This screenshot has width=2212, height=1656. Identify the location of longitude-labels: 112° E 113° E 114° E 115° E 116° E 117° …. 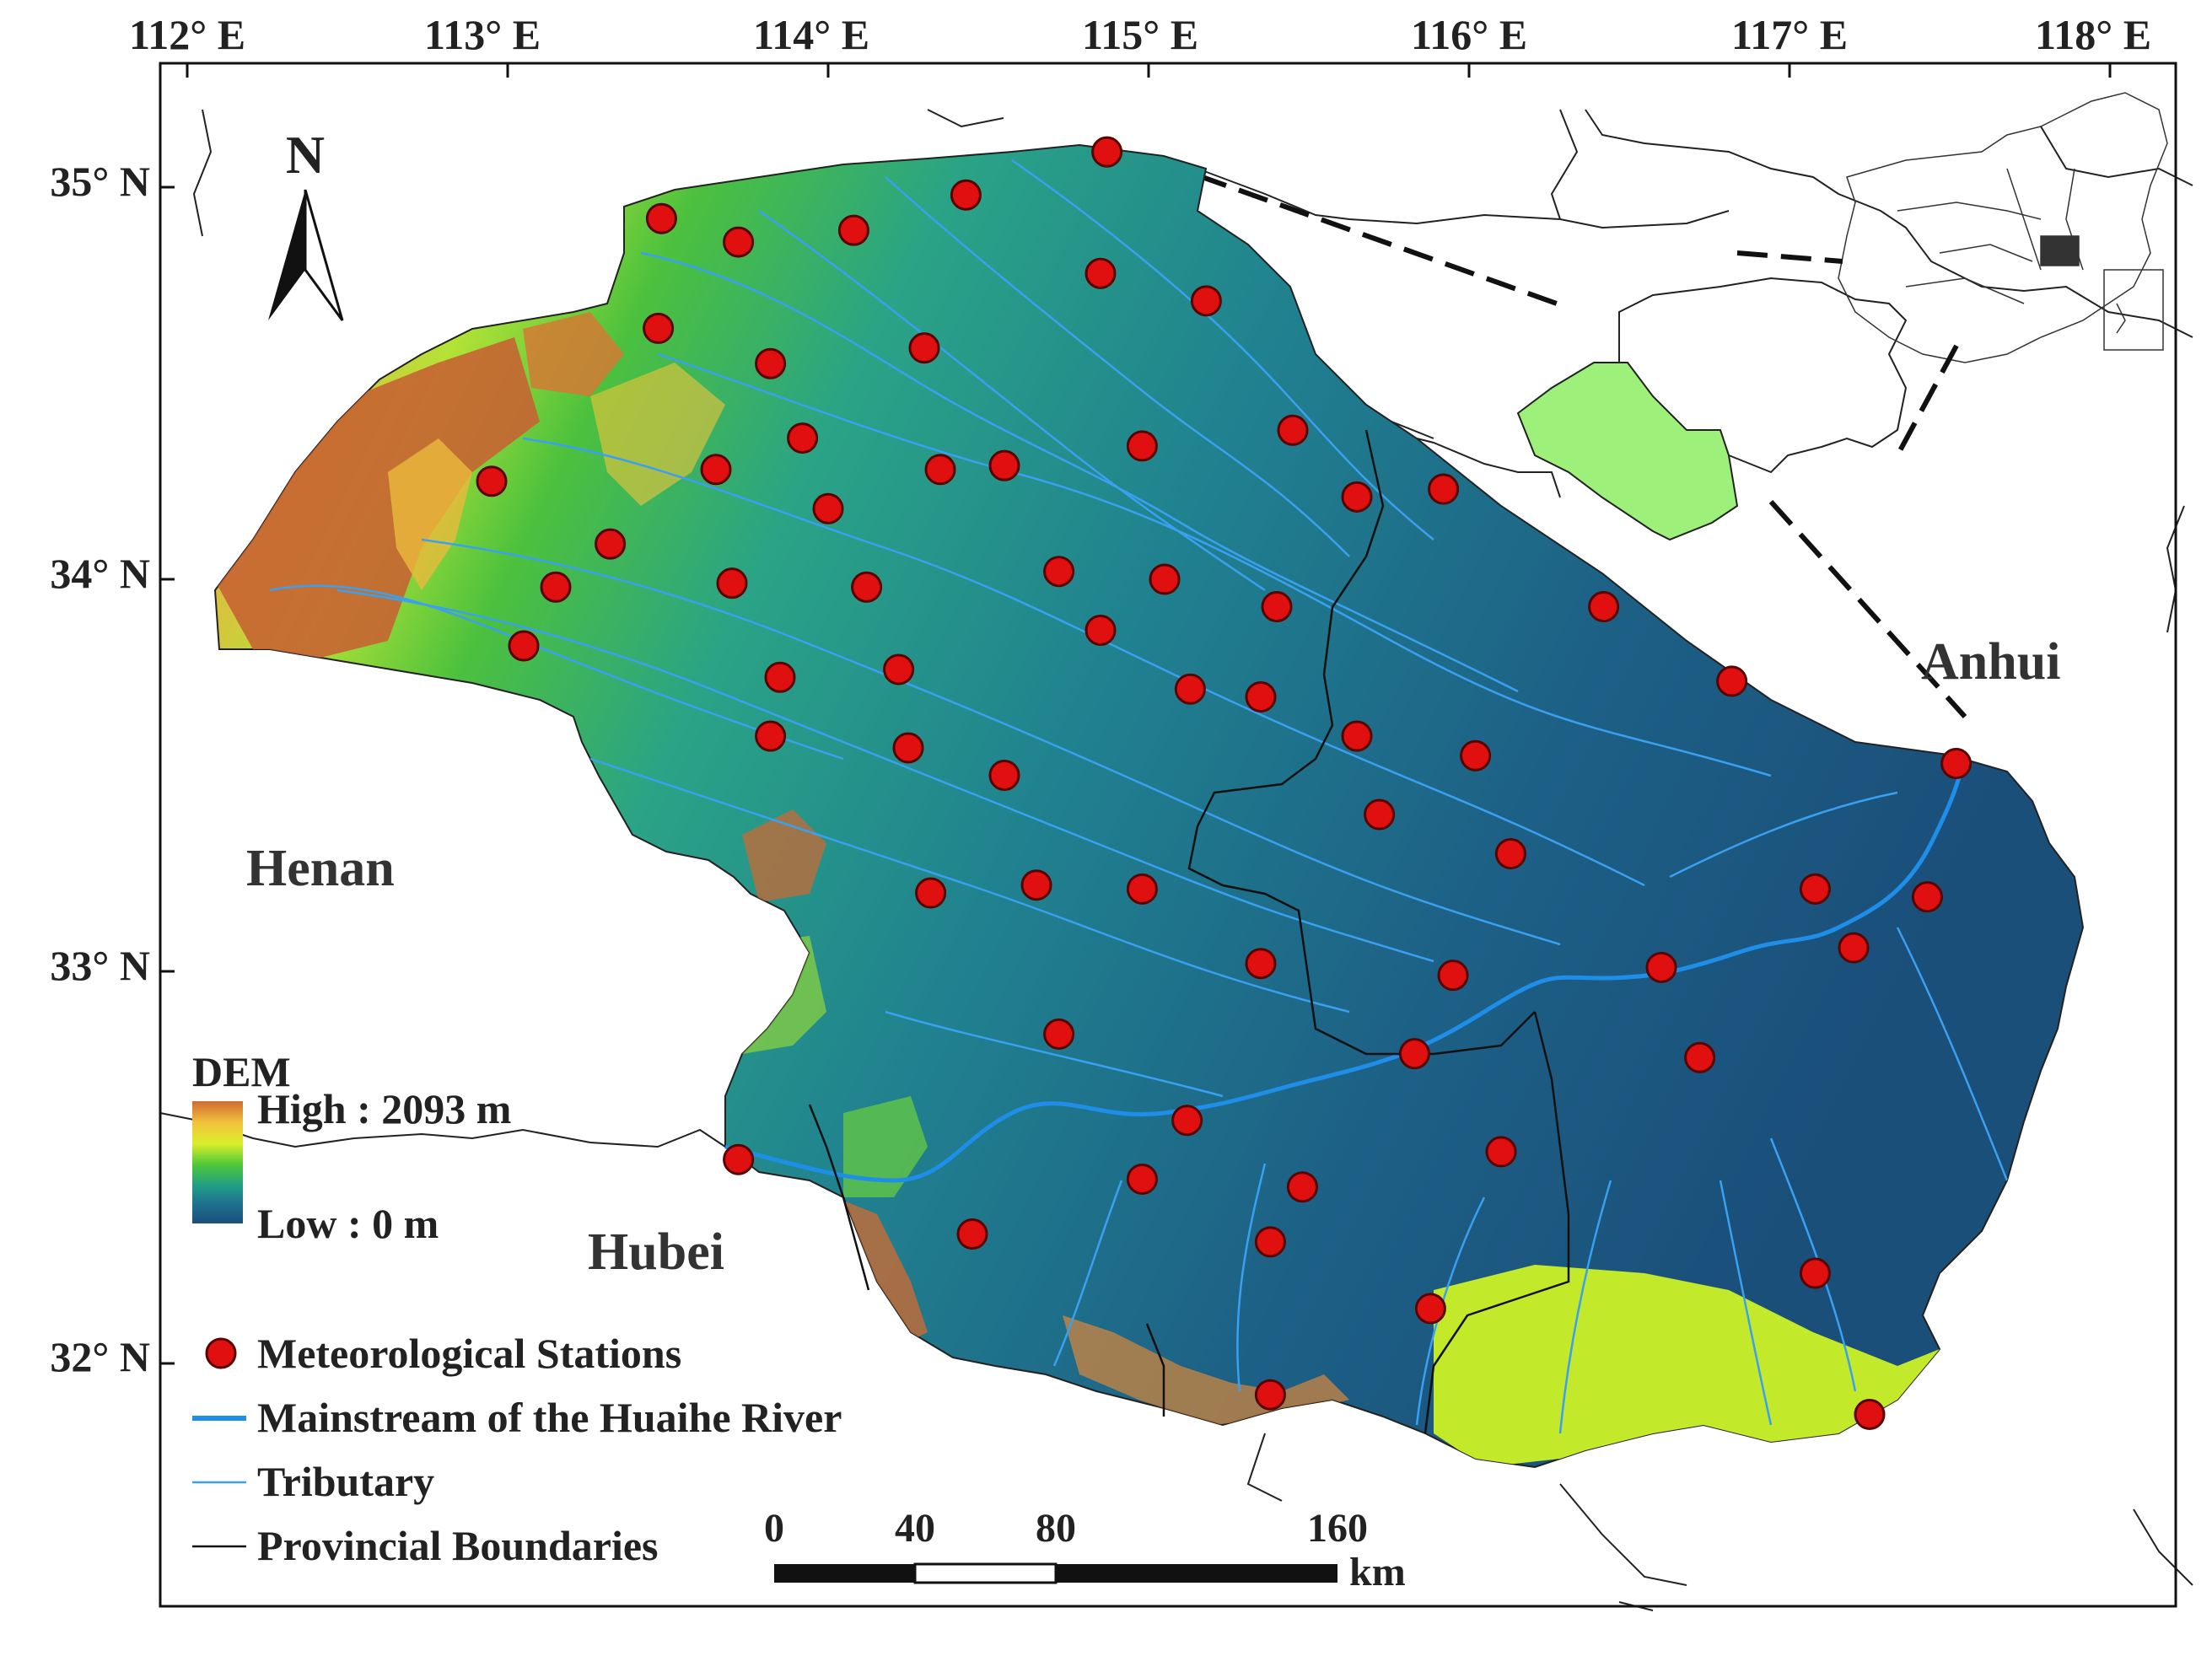
(1140, 34).